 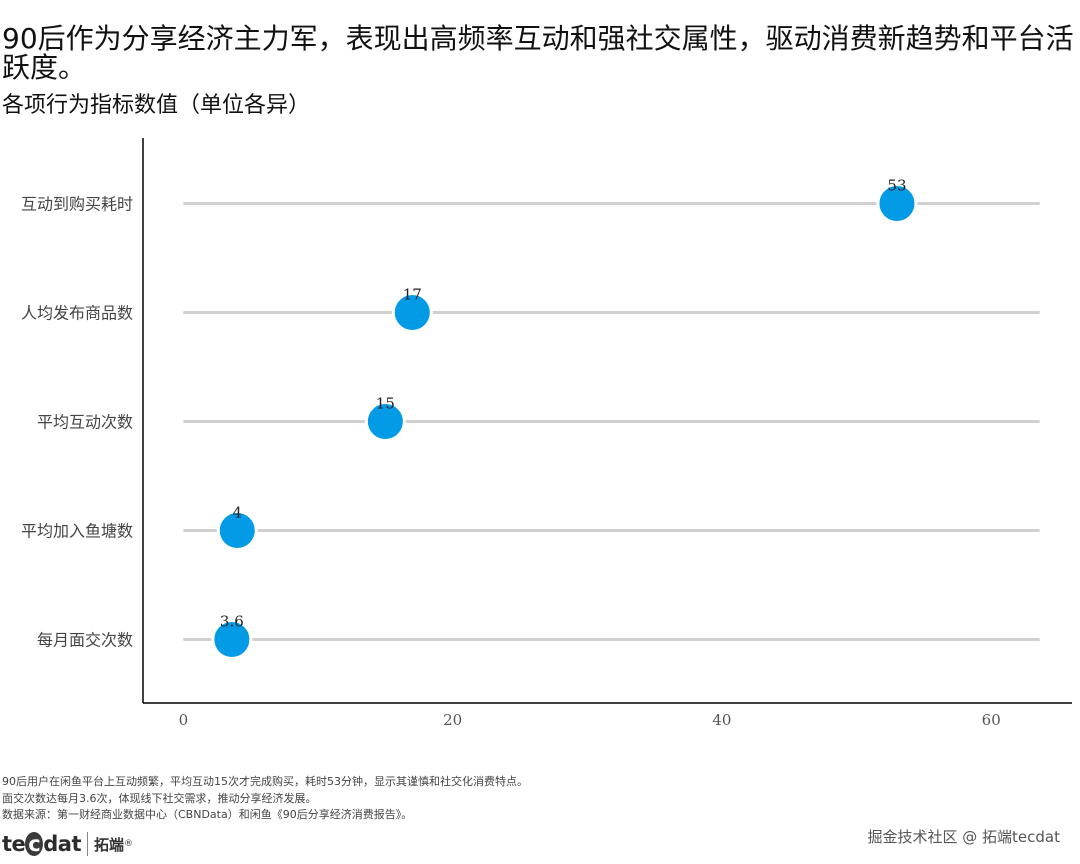 What do you see at coordinates (77, 313) in the screenshot?
I see `y-tick-label: 人均发布商品数` at bounding box center [77, 313].